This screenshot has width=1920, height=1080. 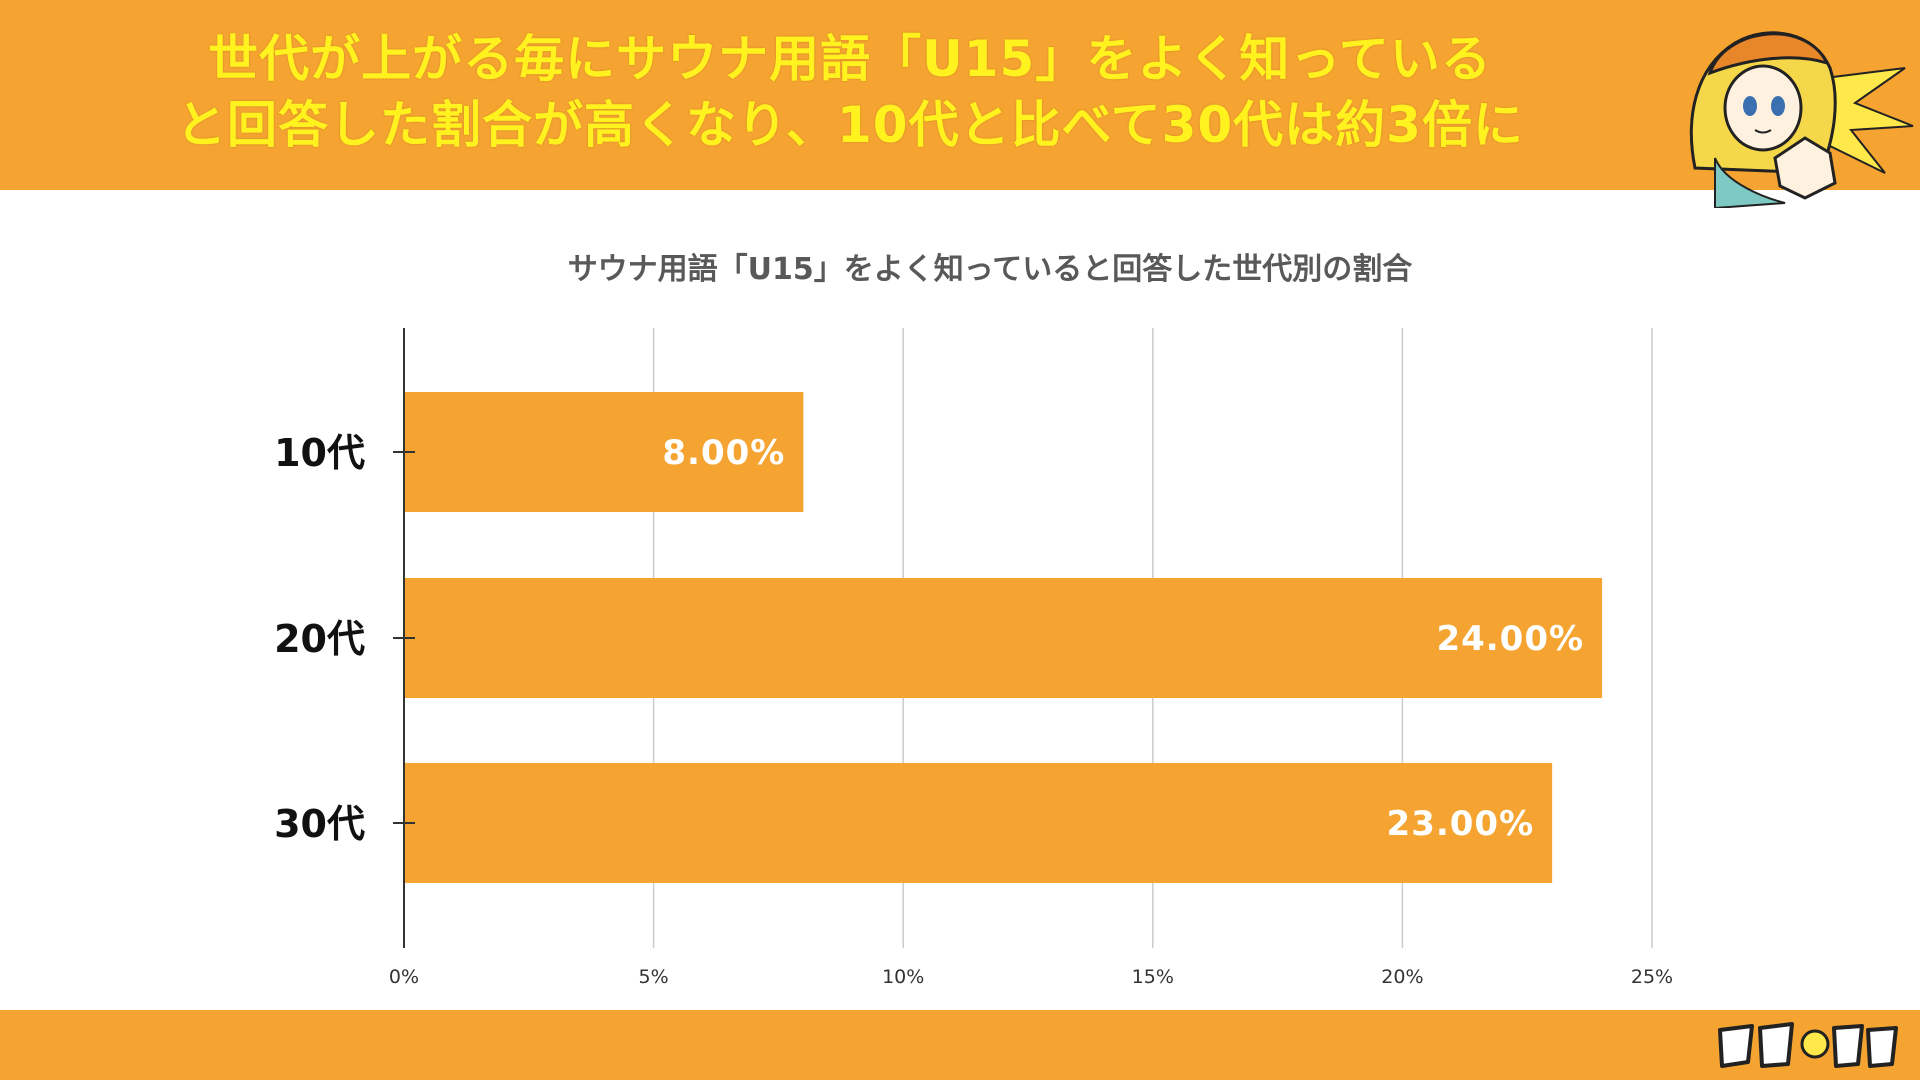 What do you see at coordinates (990, 269) in the screenshot?
I see `chart-title: サウナ用語「U15」をよく知っていると回答した世代別の割合` at bounding box center [990, 269].